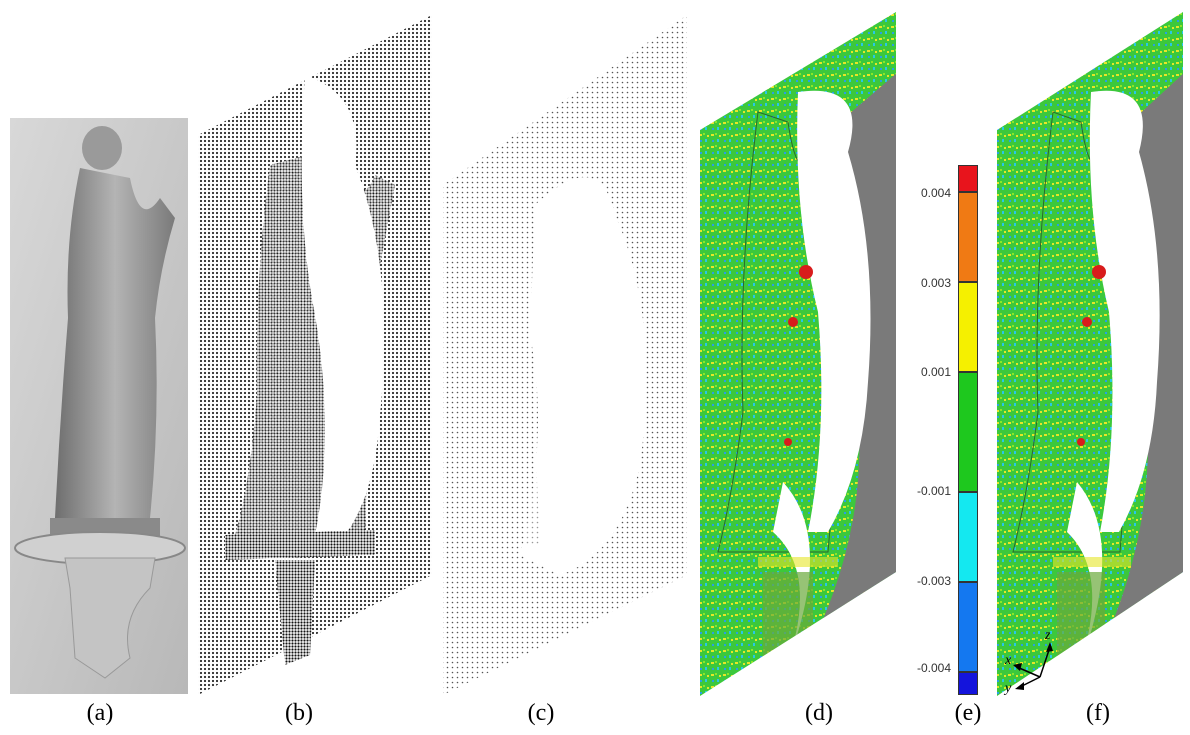 The height and width of the screenshot is (735, 1190). What do you see at coordinates (968, 327) in the screenshot?
I see `colorbar-segment-yellow` at bounding box center [968, 327].